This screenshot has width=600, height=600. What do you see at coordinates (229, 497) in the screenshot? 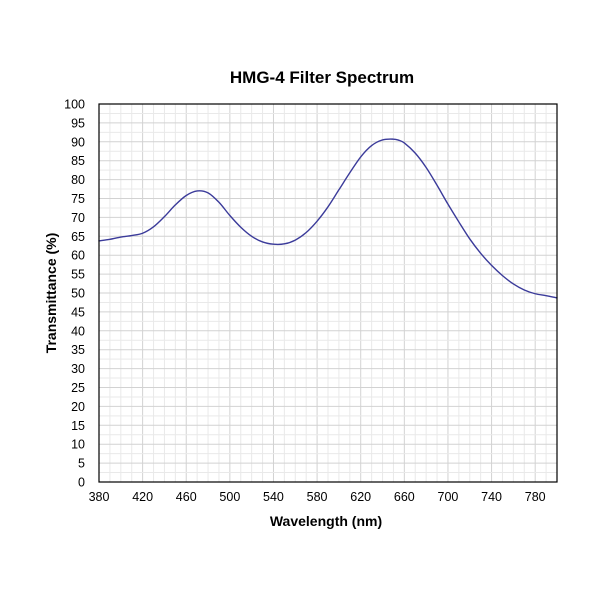
I see `x-tick-label: 500` at bounding box center [229, 497].